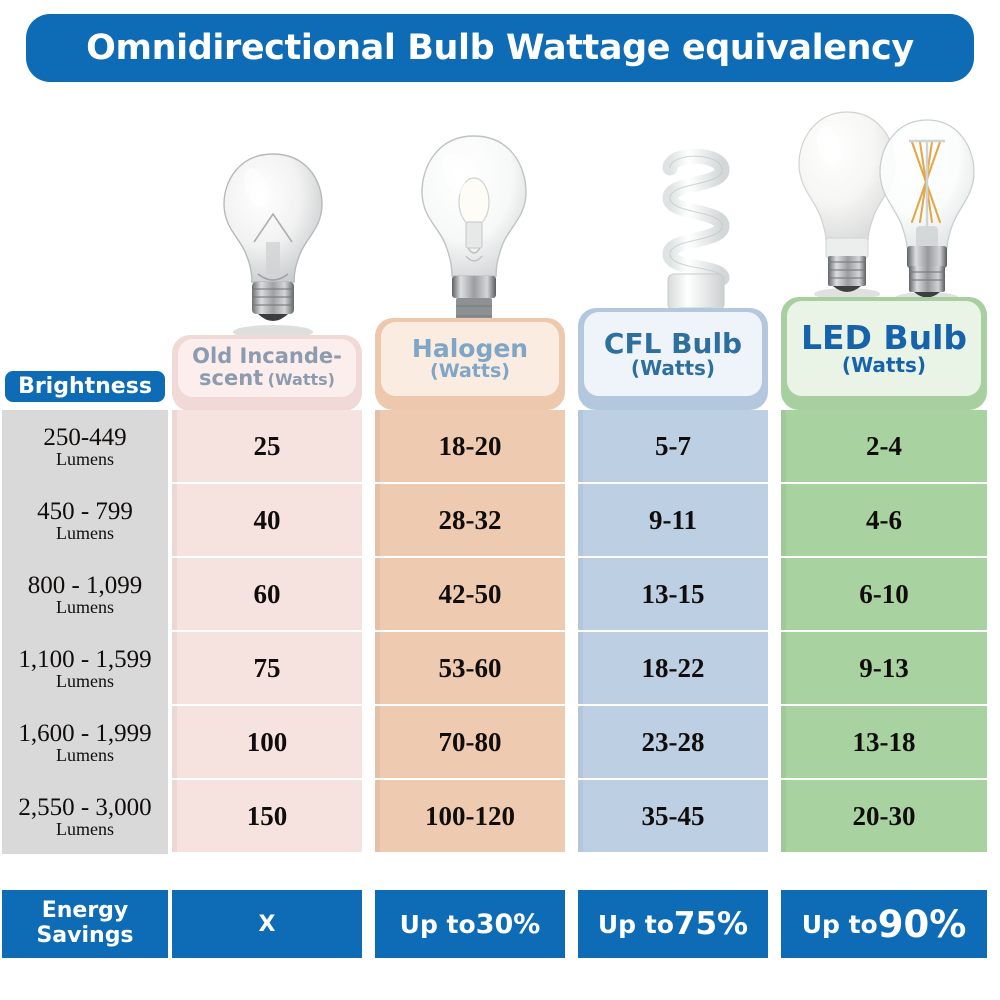  I want to click on energy-savings-cfl: Up to 75%, so click(673, 924).